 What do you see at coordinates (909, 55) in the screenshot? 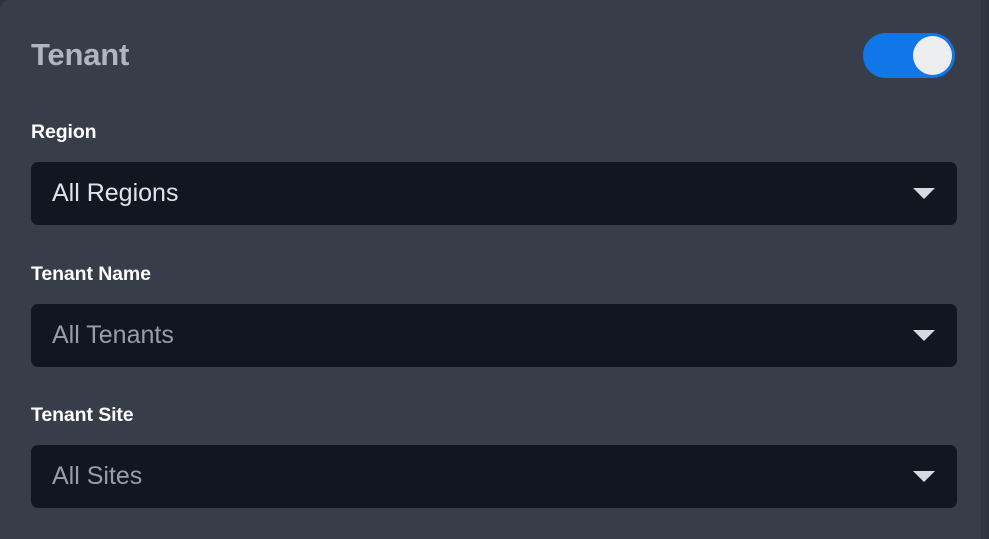
I see `tenant-enabled-toggle` at bounding box center [909, 55].